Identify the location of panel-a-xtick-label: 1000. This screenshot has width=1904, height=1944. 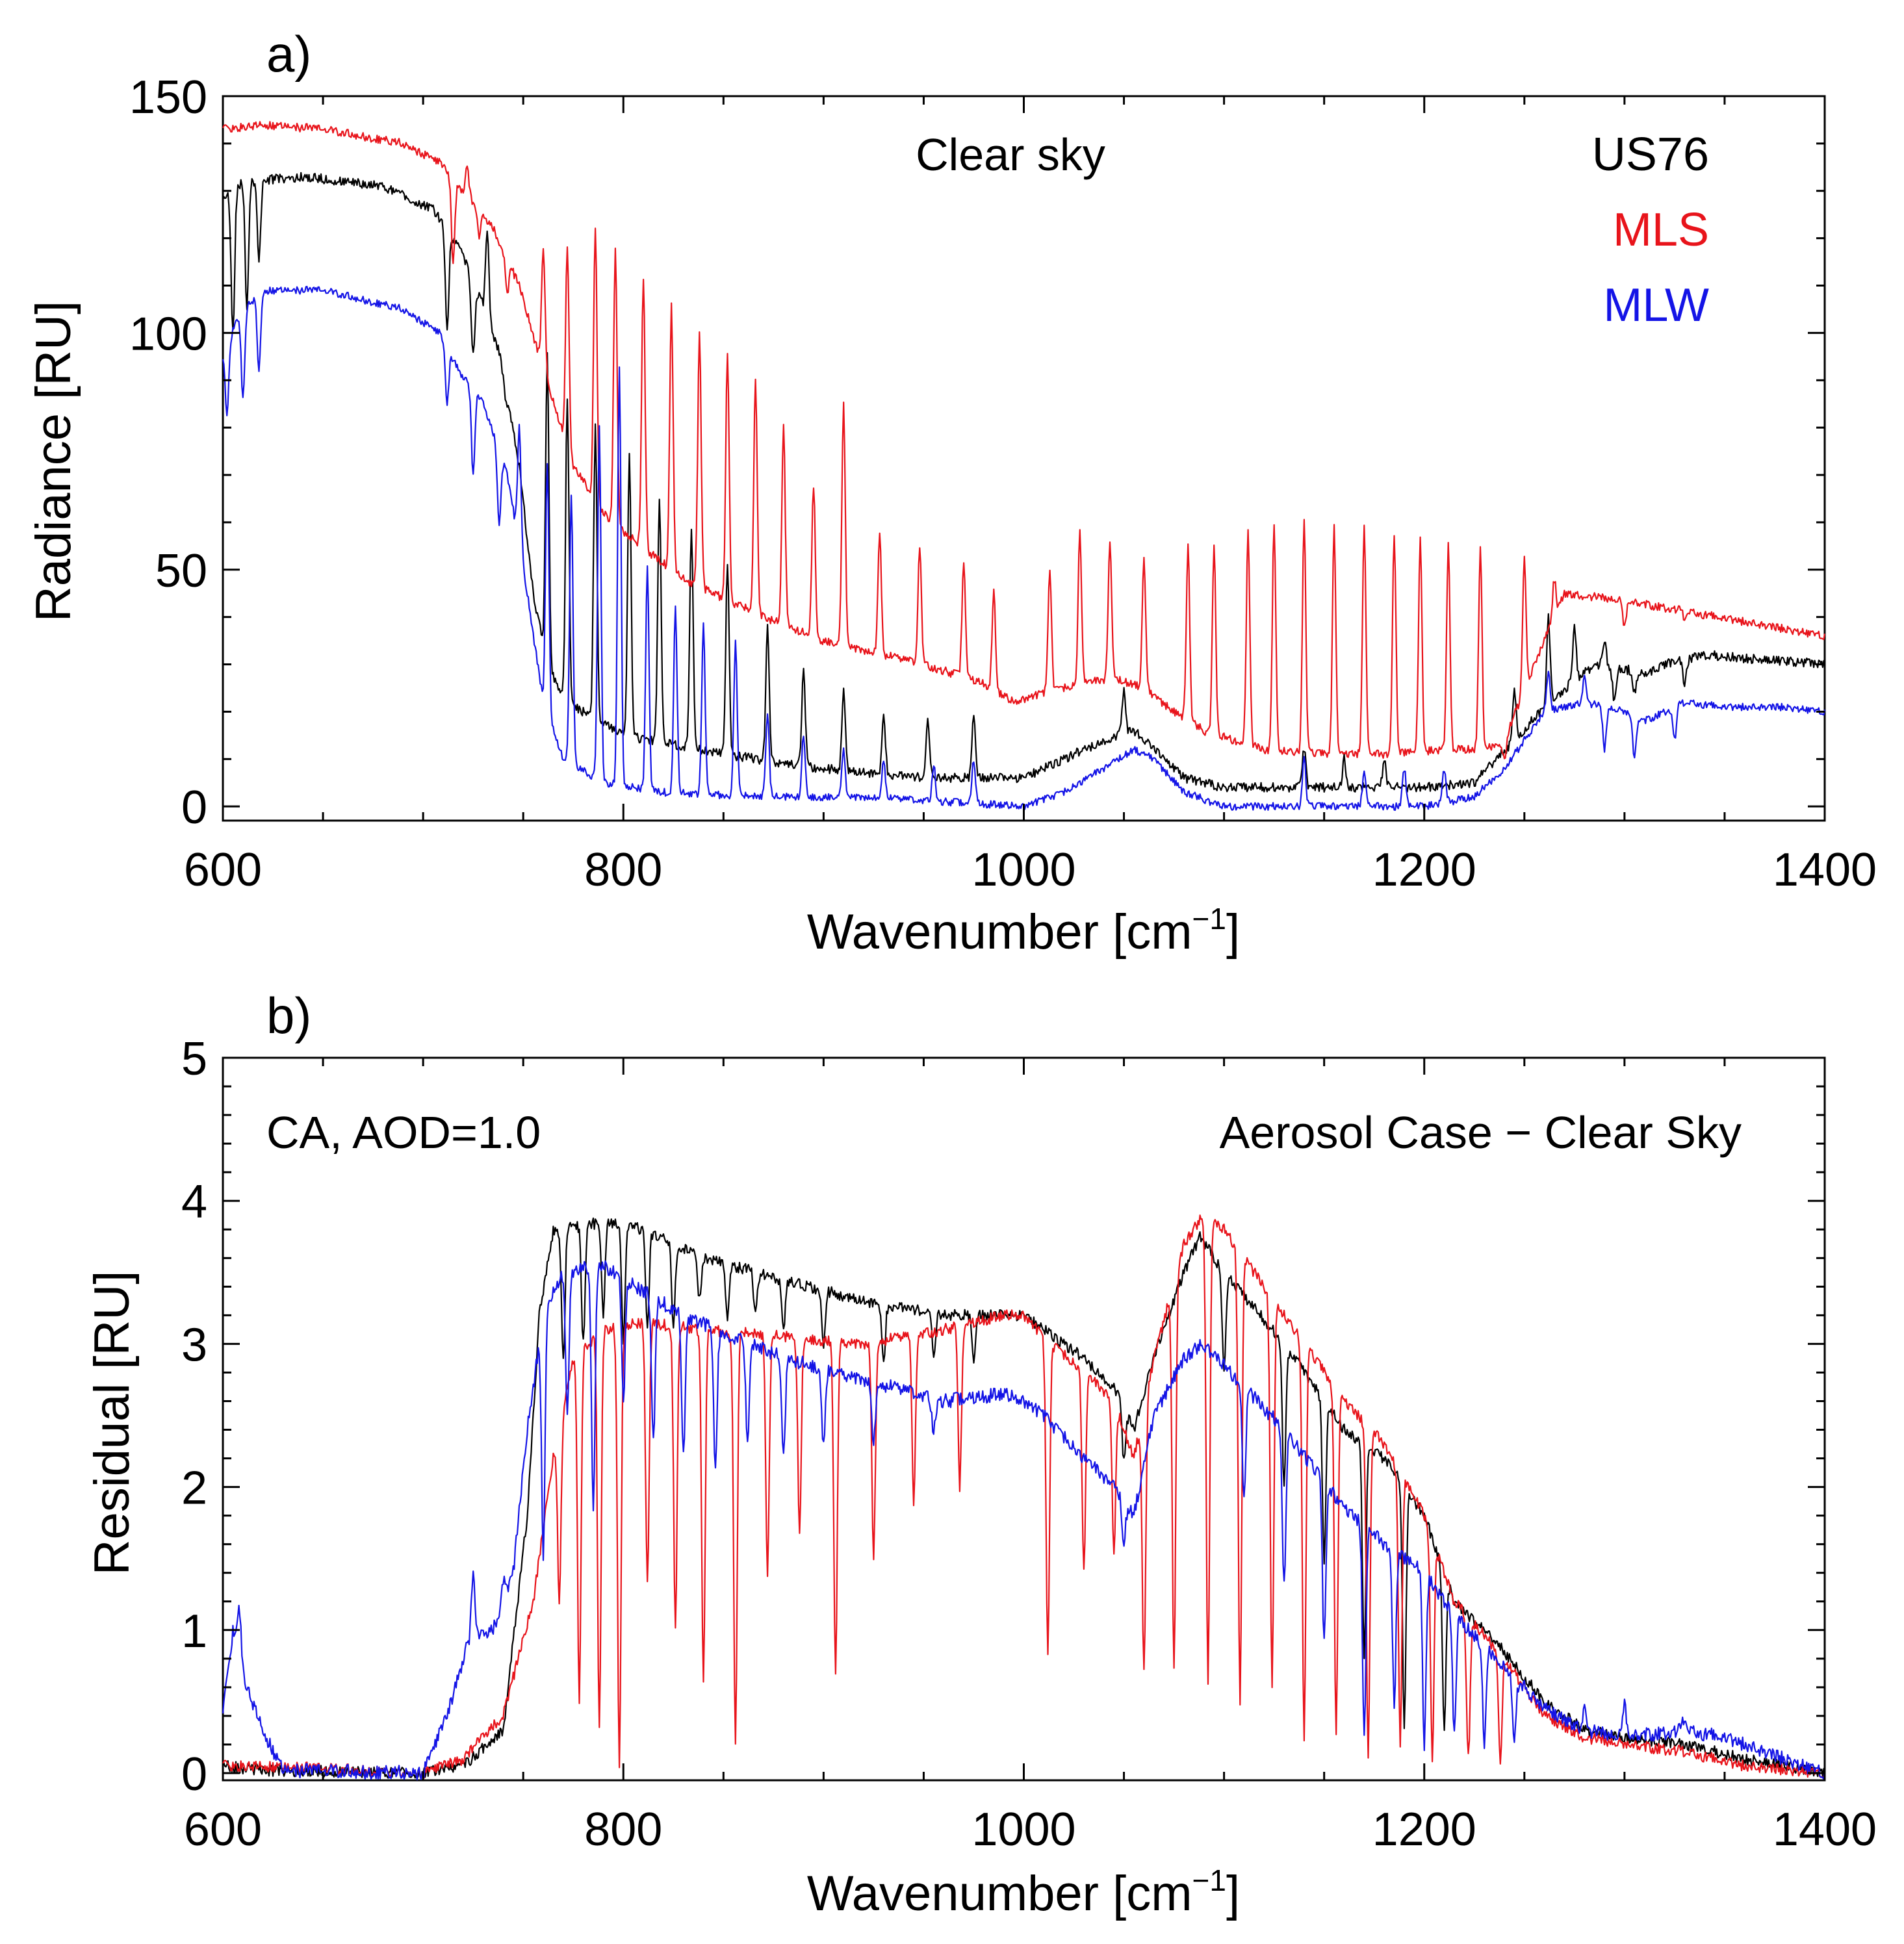
(1023, 870).